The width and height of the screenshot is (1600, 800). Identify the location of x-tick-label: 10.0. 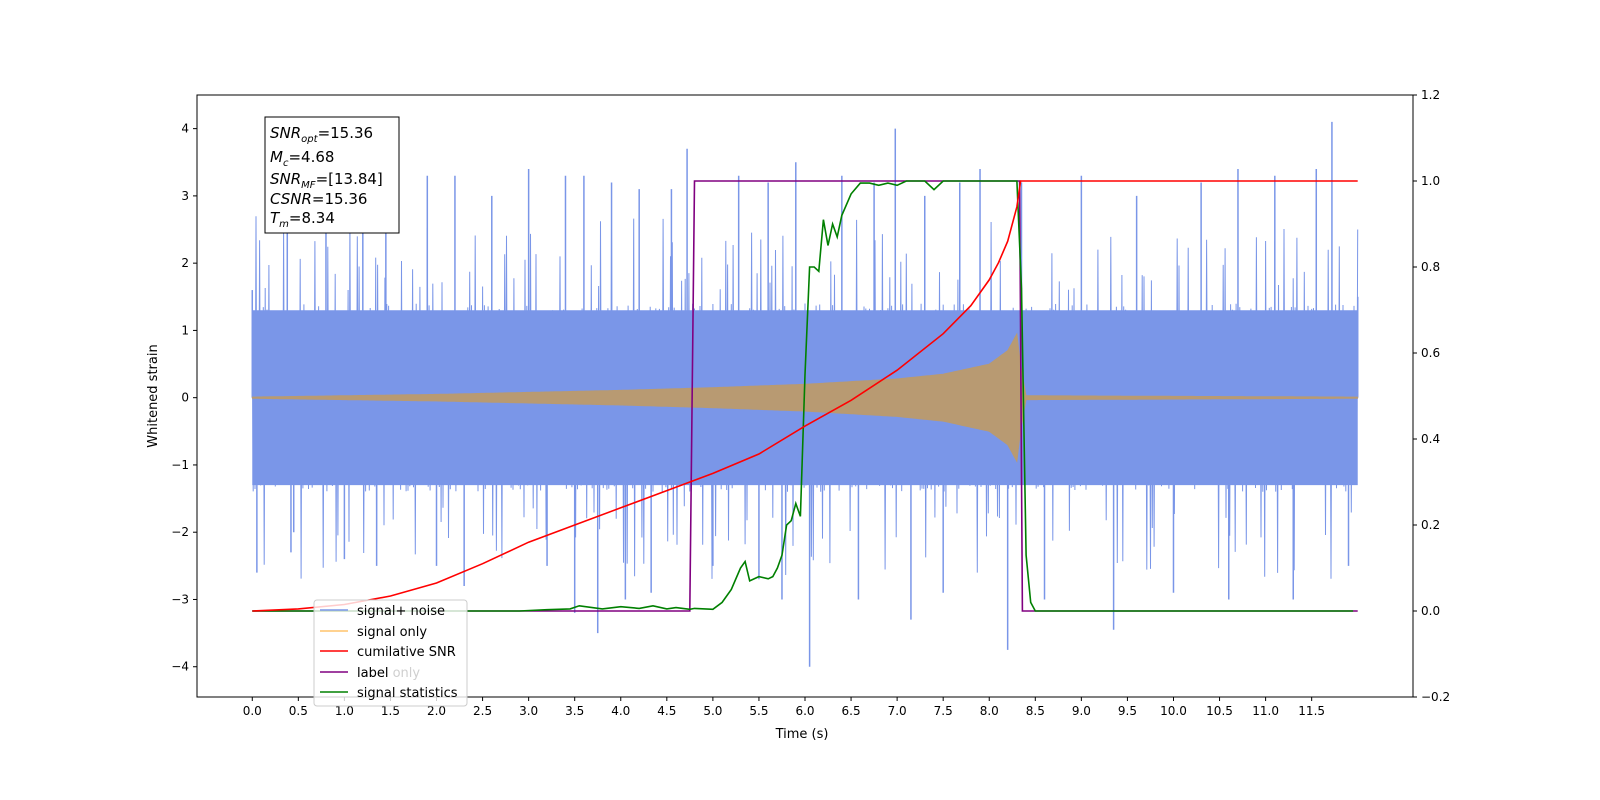
(1173, 711).